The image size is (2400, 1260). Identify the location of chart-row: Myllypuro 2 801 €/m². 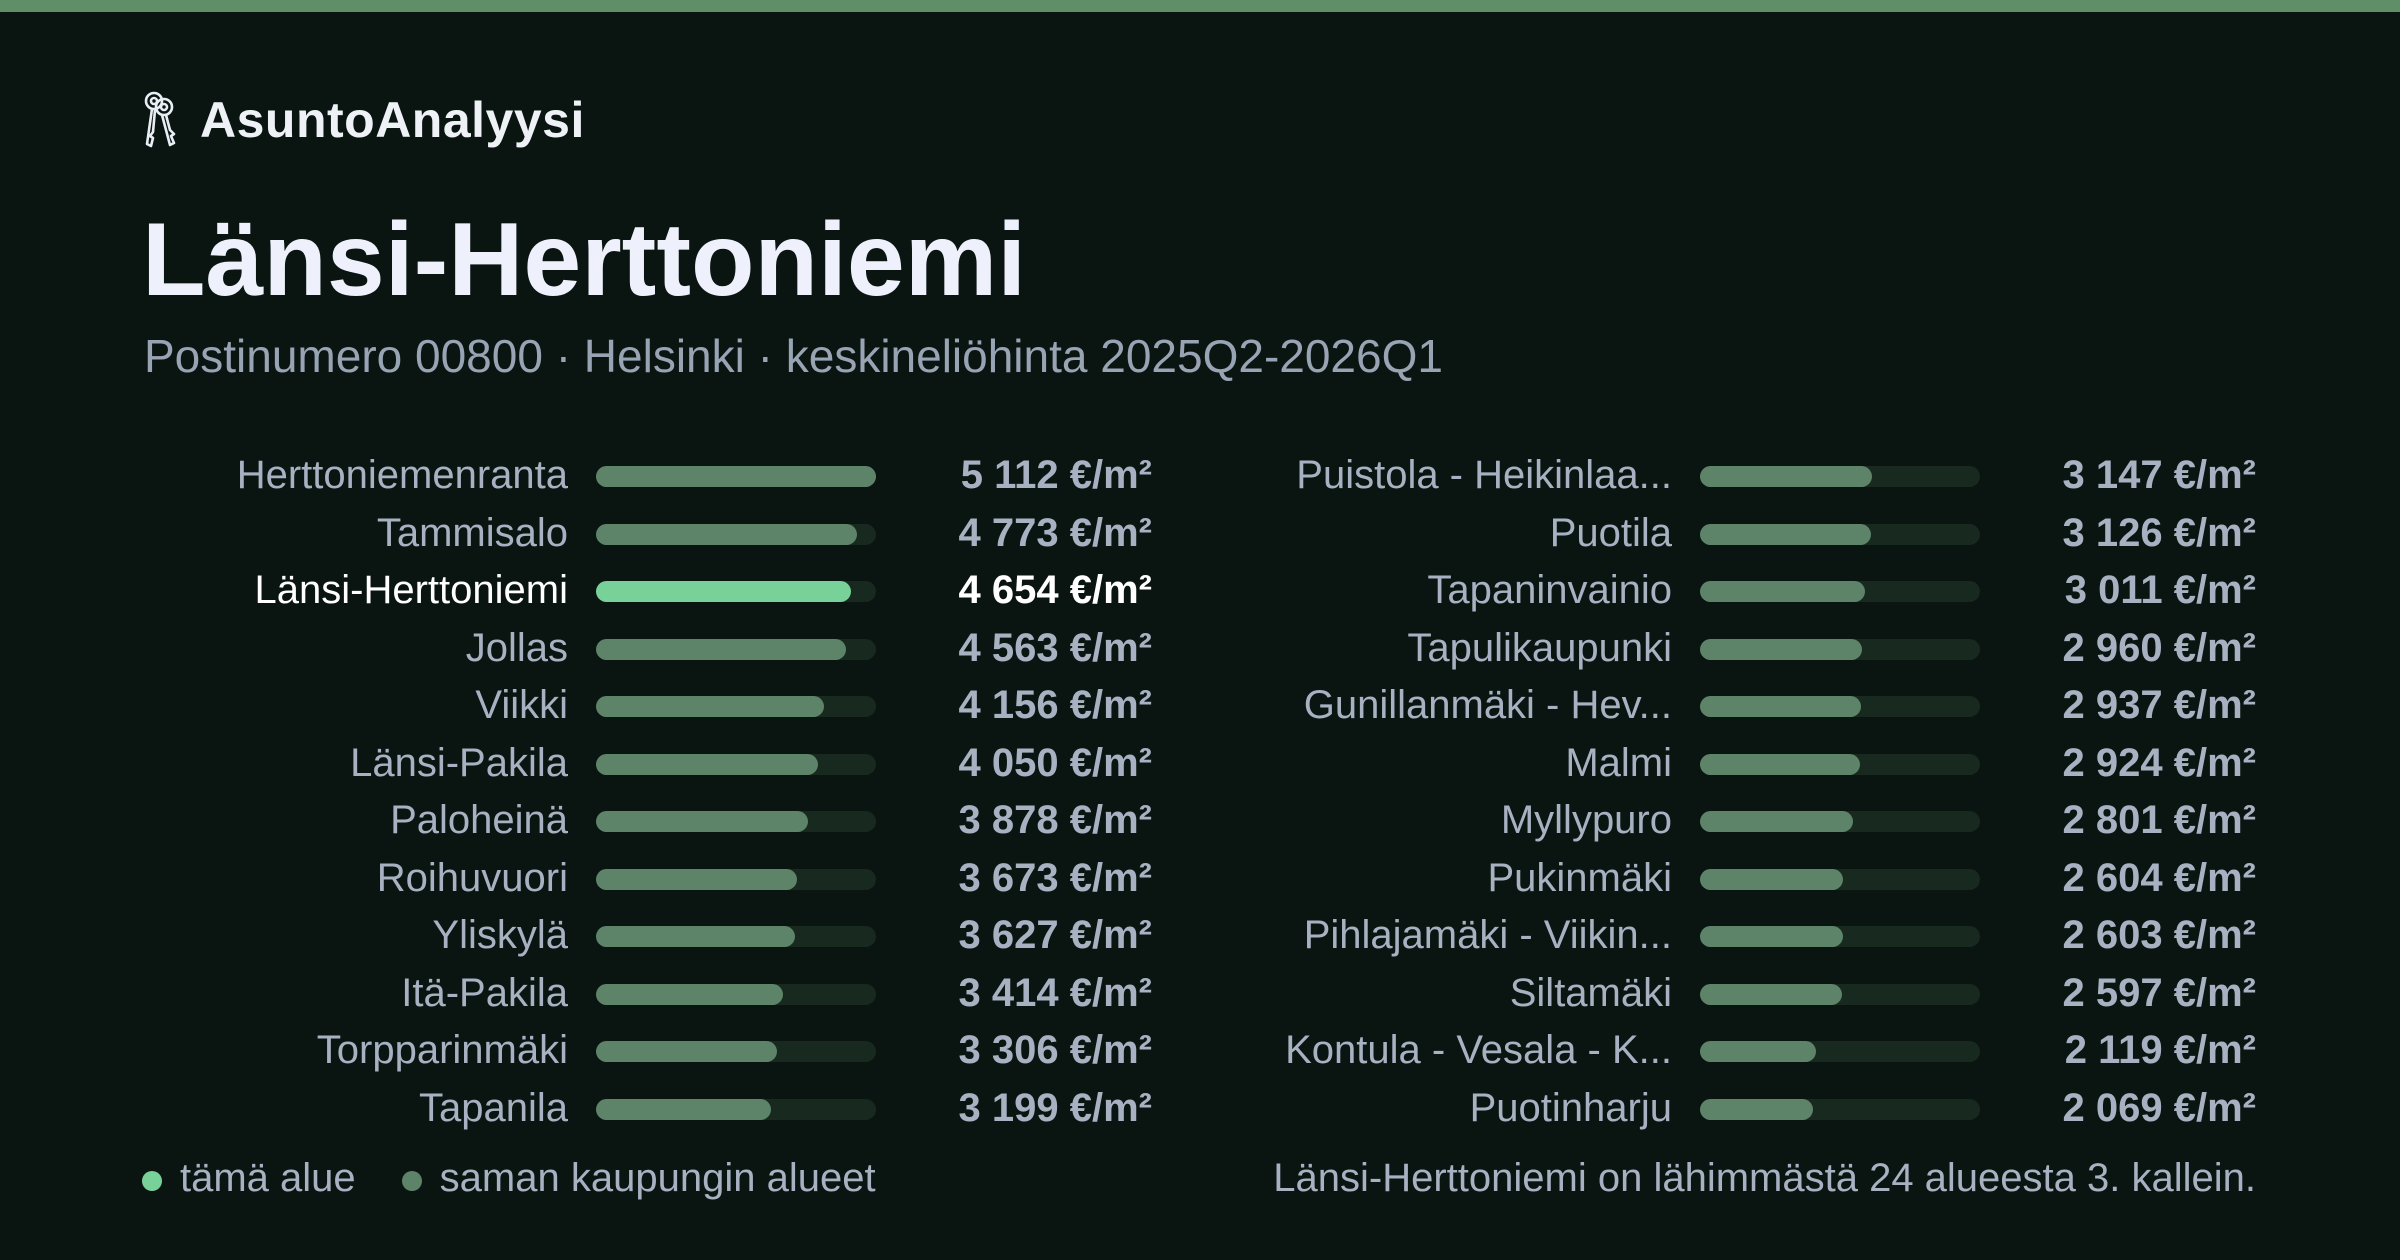
(1200, 820).